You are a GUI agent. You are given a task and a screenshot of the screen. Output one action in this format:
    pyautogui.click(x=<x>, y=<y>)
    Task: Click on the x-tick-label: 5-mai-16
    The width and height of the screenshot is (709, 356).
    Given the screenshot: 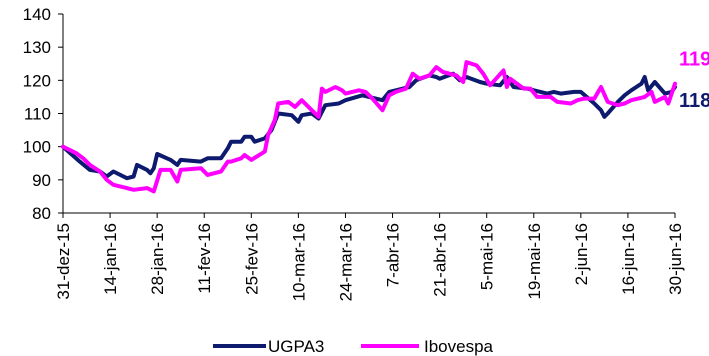 What is the action you would take?
    pyautogui.click(x=487, y=256)
    